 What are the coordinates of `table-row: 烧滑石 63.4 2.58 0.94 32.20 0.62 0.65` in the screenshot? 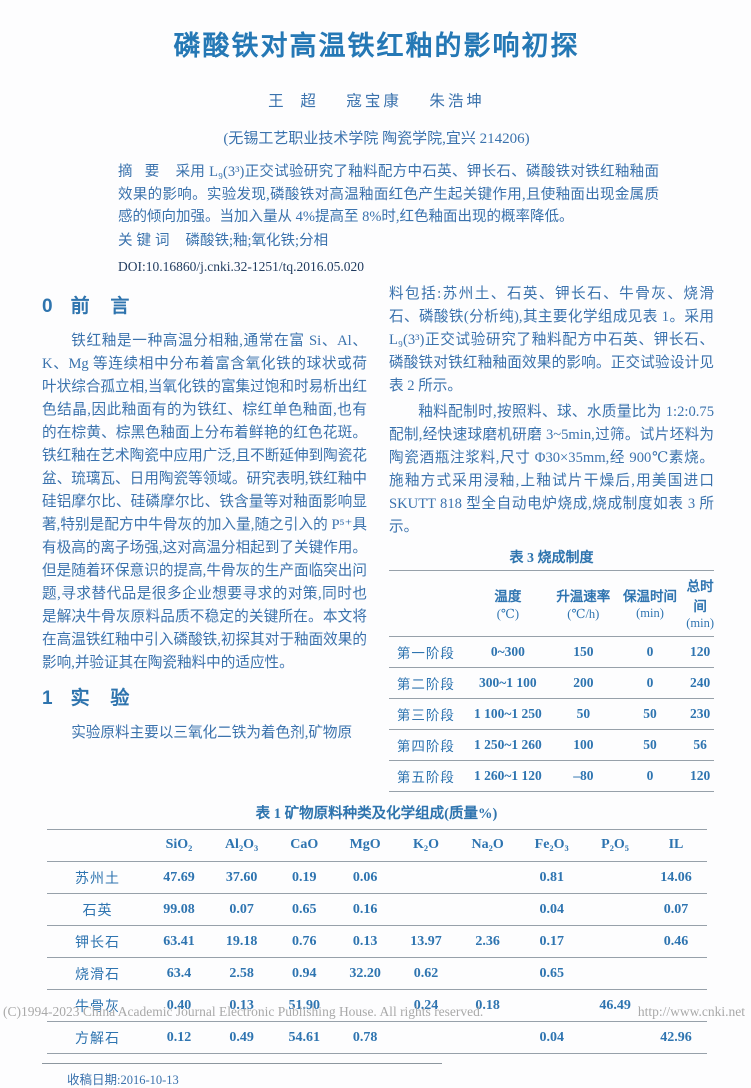 It's located at (376, 974).